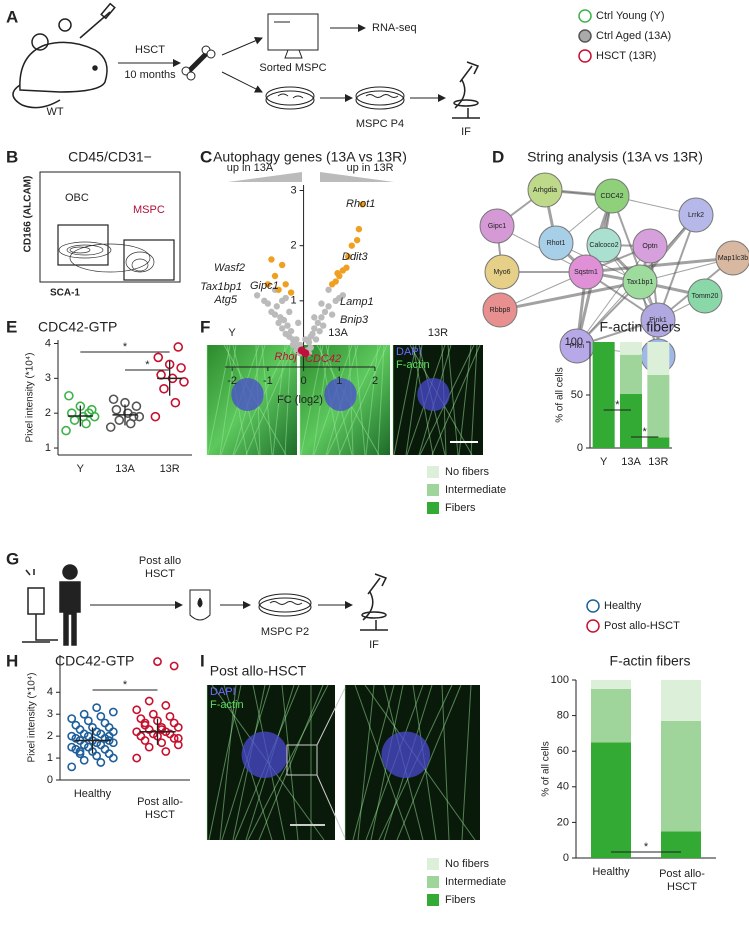 This screenshot has width=749, height=942. I want to click on legend-label: Fibers, so click(460, 900).